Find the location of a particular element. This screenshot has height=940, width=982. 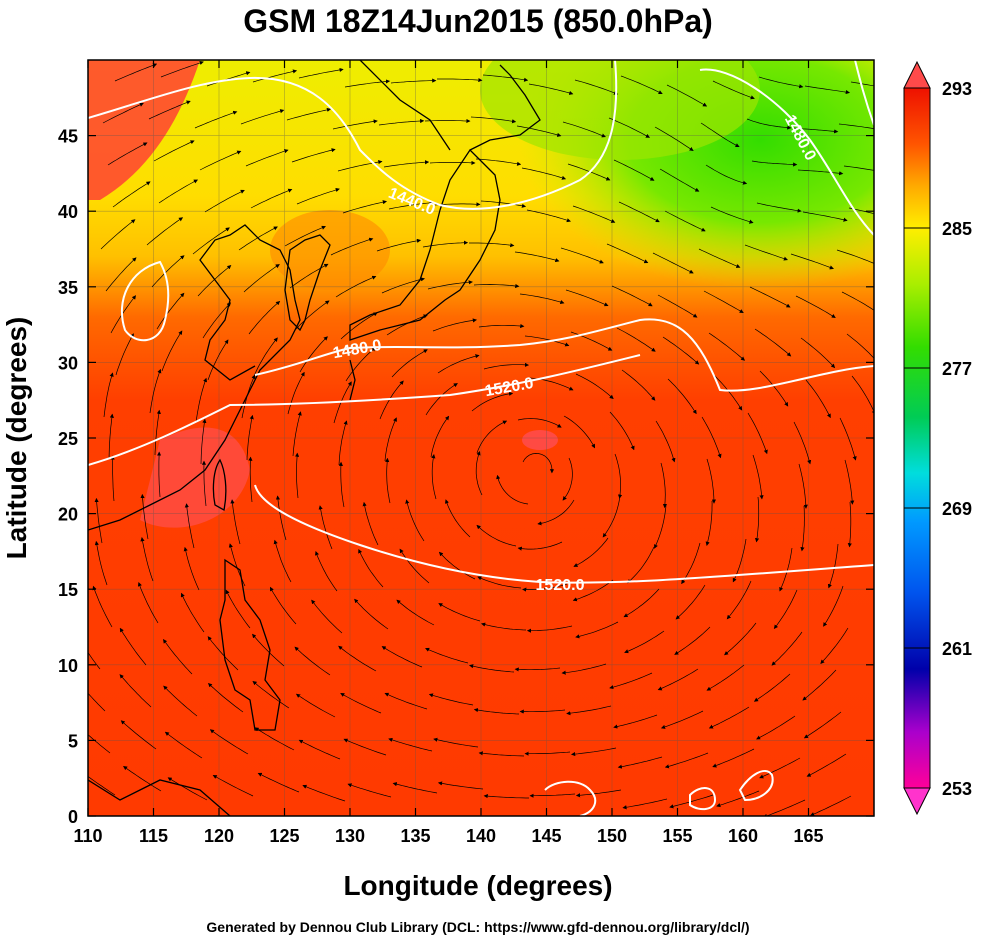

x-tick-label: 155 is located at coordinates (677, 836).